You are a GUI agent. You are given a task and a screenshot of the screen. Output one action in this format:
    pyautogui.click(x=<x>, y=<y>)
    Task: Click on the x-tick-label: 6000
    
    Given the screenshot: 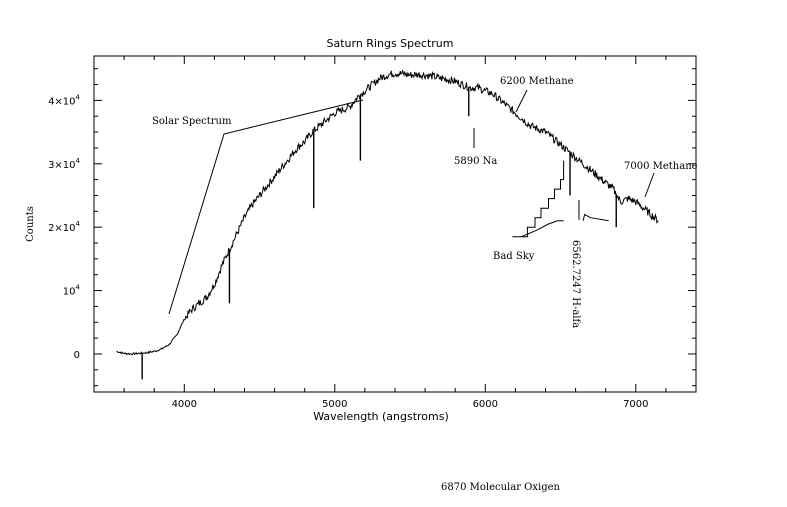 What is the action you would take?
    pyautogui.click(x=485, y=404)
    